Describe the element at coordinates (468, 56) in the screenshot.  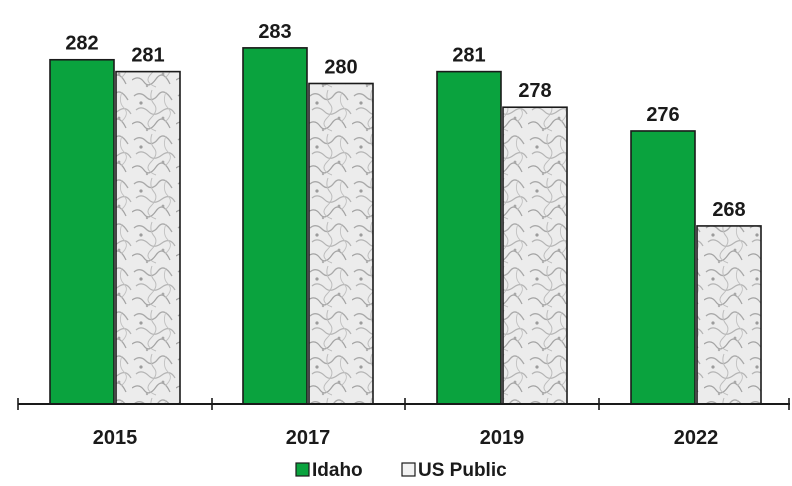
I see `data-label-idaho-2019: 281` at that location.